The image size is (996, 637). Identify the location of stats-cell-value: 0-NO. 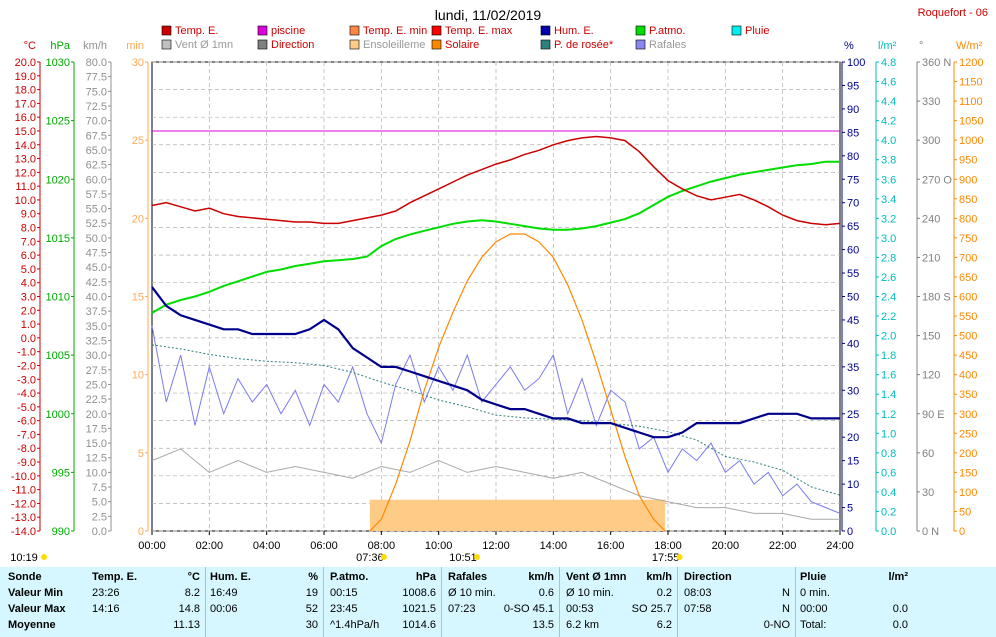
(776, 625).